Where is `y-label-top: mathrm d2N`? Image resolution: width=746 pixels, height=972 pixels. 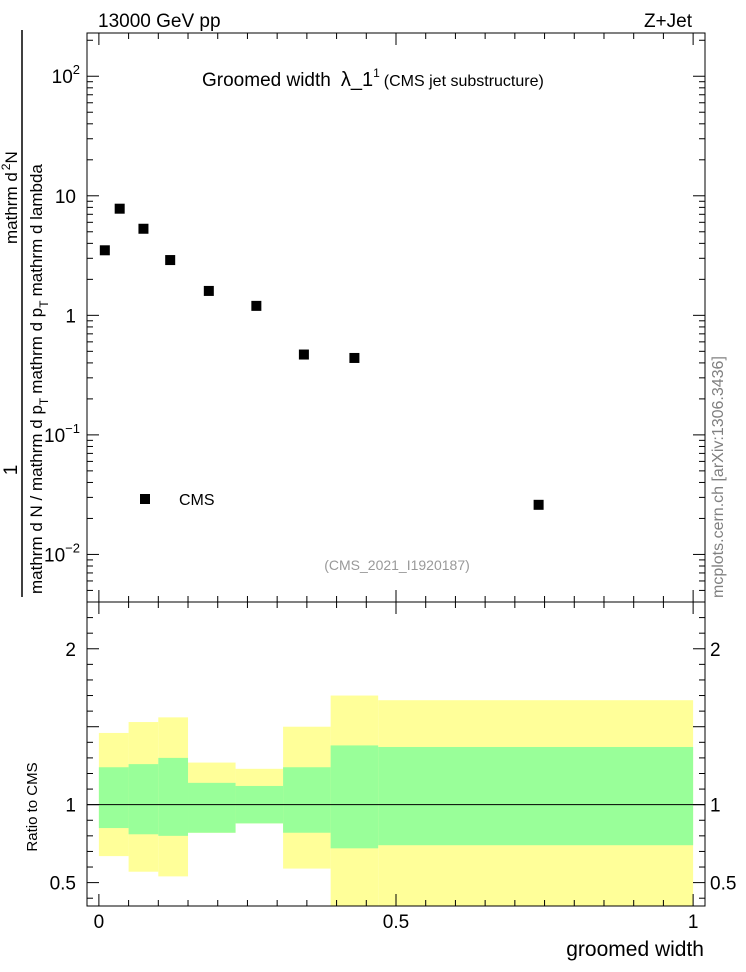 y-label-top: mathrm d2N is located at coordinates (10, 197).